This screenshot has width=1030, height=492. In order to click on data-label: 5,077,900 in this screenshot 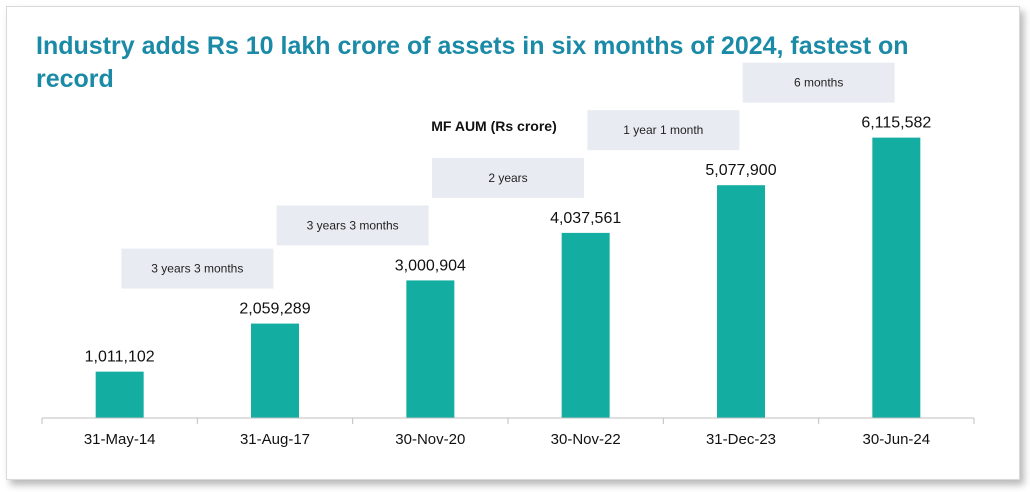, I will do `click(740, 170)`.